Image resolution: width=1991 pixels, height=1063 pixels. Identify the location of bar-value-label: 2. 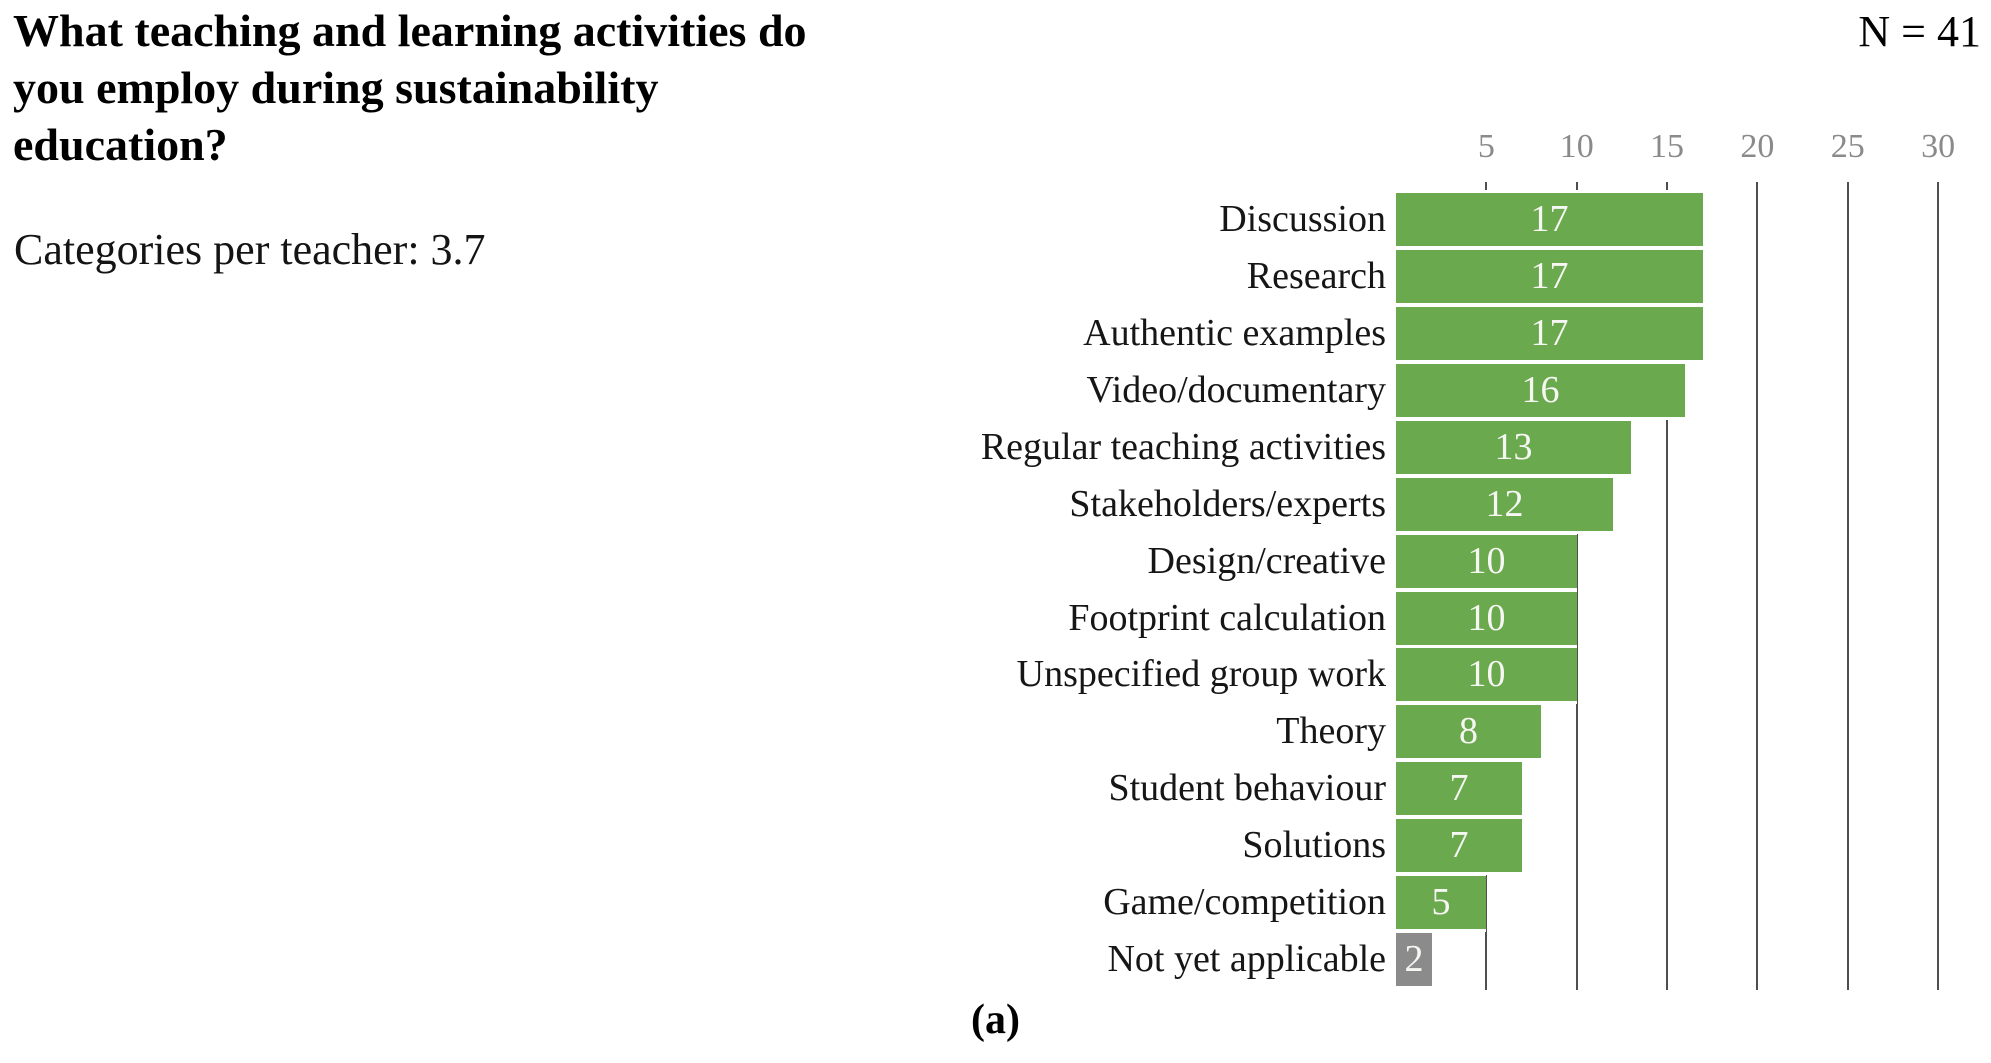
(1414, 959).